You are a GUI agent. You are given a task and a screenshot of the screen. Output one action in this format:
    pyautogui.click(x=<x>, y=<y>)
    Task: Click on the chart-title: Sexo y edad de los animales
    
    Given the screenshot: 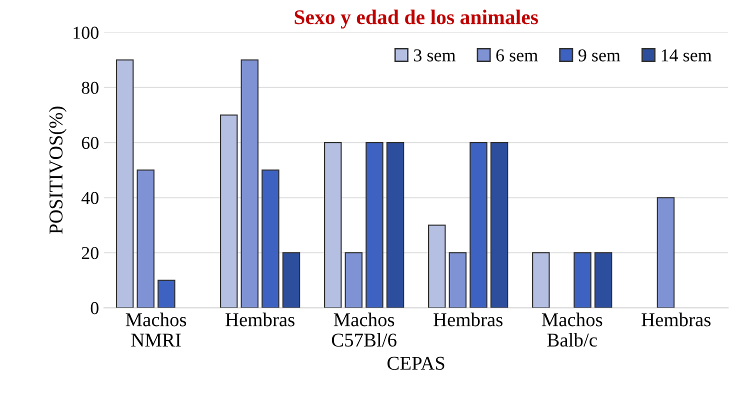 What is the action you would take?
    pyautogui.click(x=416, y=19)
    